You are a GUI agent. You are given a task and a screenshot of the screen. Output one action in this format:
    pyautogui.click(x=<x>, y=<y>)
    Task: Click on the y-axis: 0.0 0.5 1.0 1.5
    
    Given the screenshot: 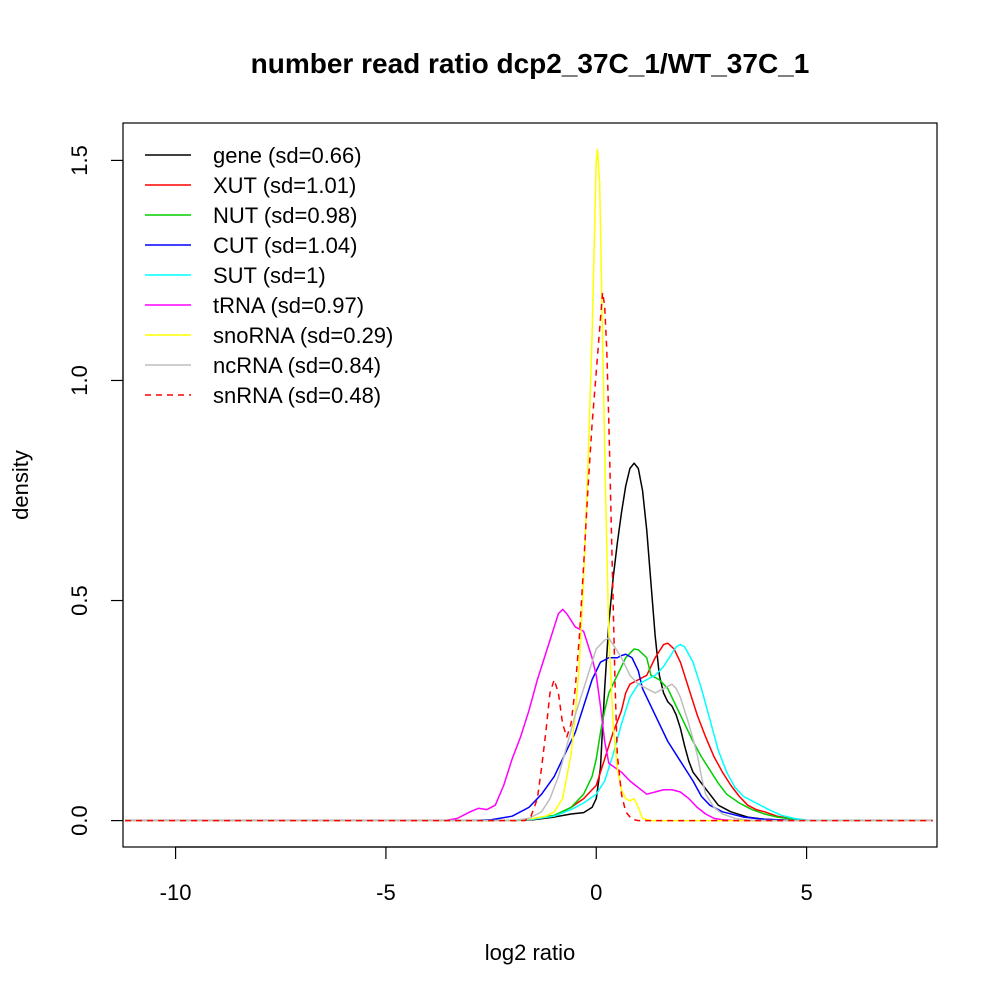 What is the action you would take?
    pyautogui.click(x=95, y=490)
    